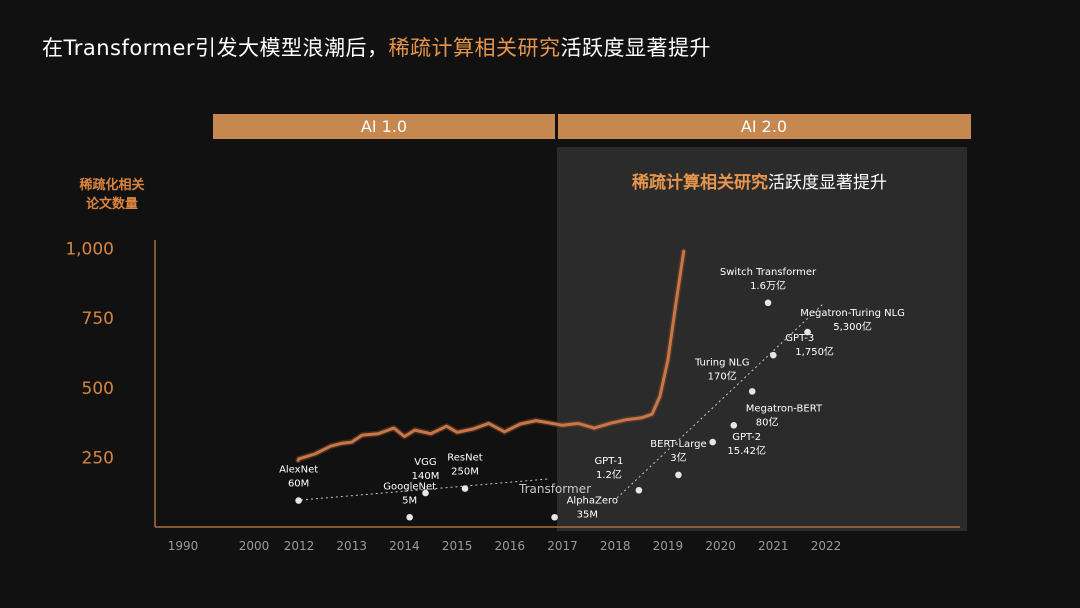 This screenshot has height=608, width=1080. Describe the element at coordinates (678, 444) in the screenshot. I see `model-name-label: BERT-Large` at that location.